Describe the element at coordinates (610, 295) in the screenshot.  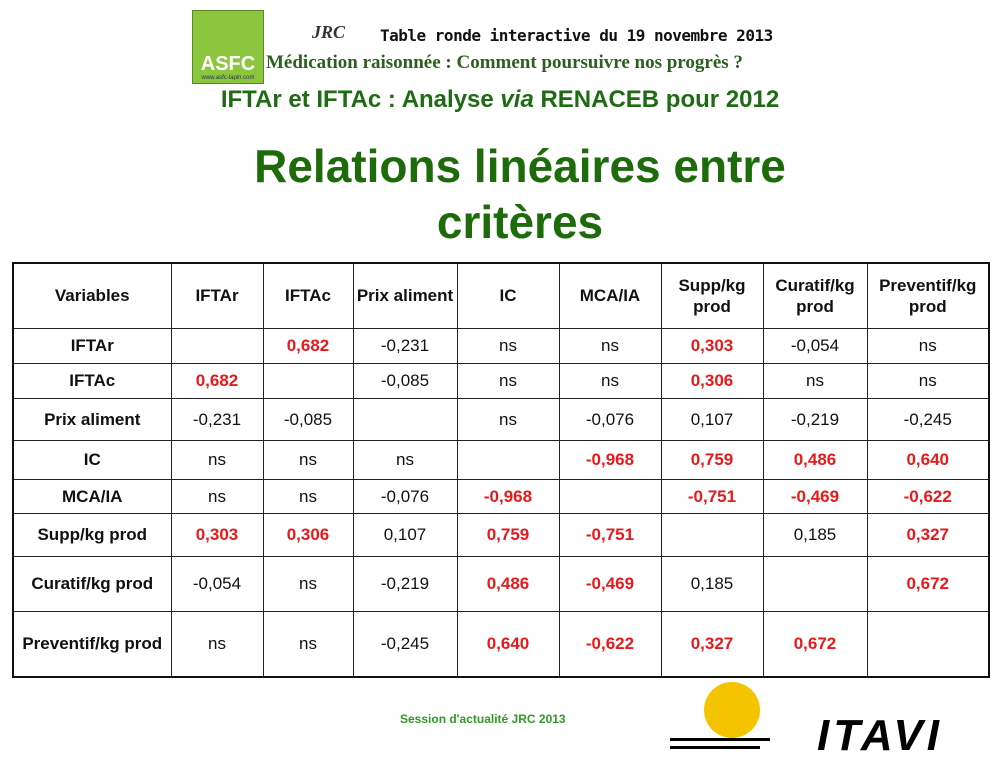
I see `column-header: MCA/IA` at that location.